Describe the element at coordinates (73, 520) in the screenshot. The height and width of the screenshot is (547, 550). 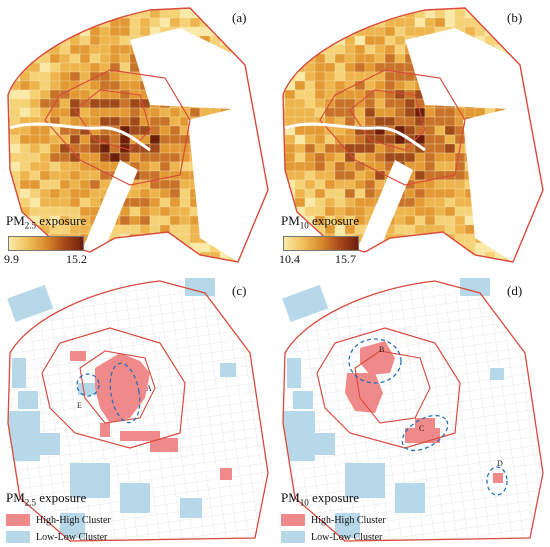
I see `high-high-label: High-High Cluster` at that location.